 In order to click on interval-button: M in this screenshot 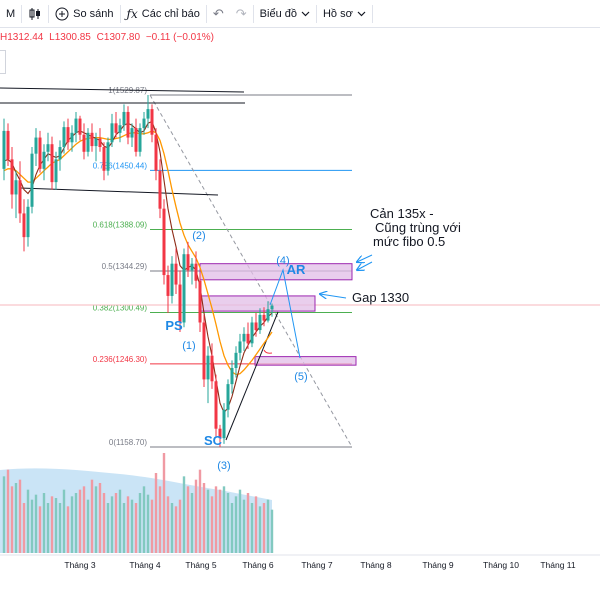, I will do `click(10, 14)`.